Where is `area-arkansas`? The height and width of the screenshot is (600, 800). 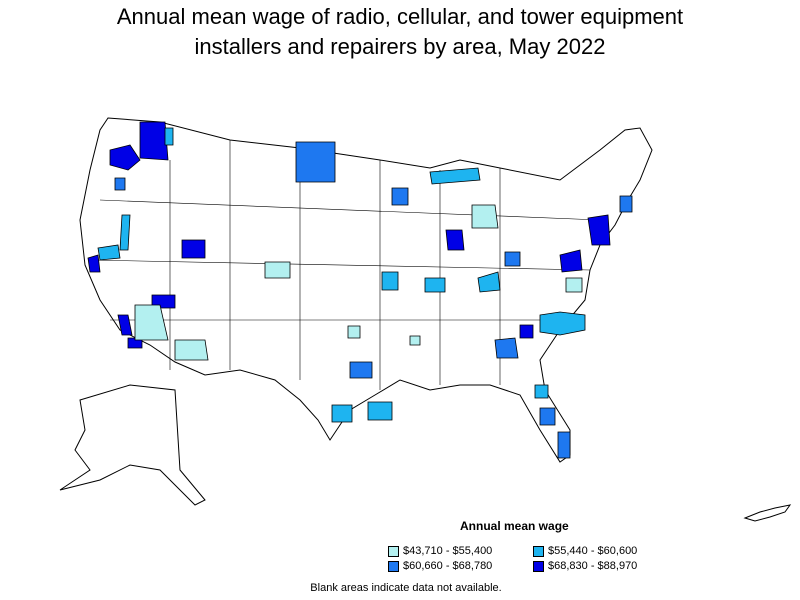
area-arkansas is located at coordinates (415, 340).